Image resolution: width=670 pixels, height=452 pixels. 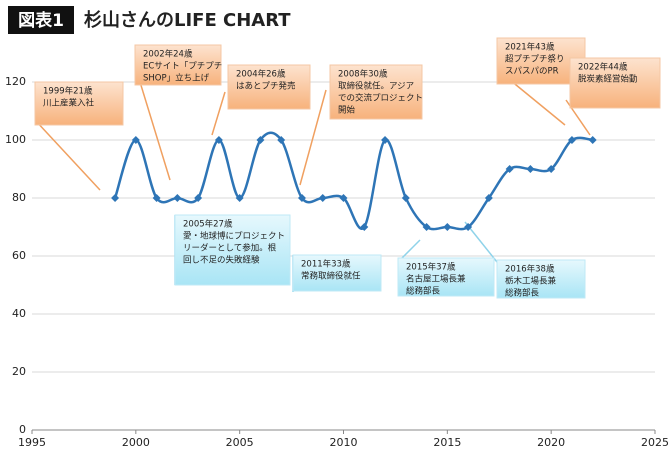 What do you see at coordinates (69, 103) in the screenshot?
I see `callout-text: 川上産業入社` at bounding box center [69, 103].